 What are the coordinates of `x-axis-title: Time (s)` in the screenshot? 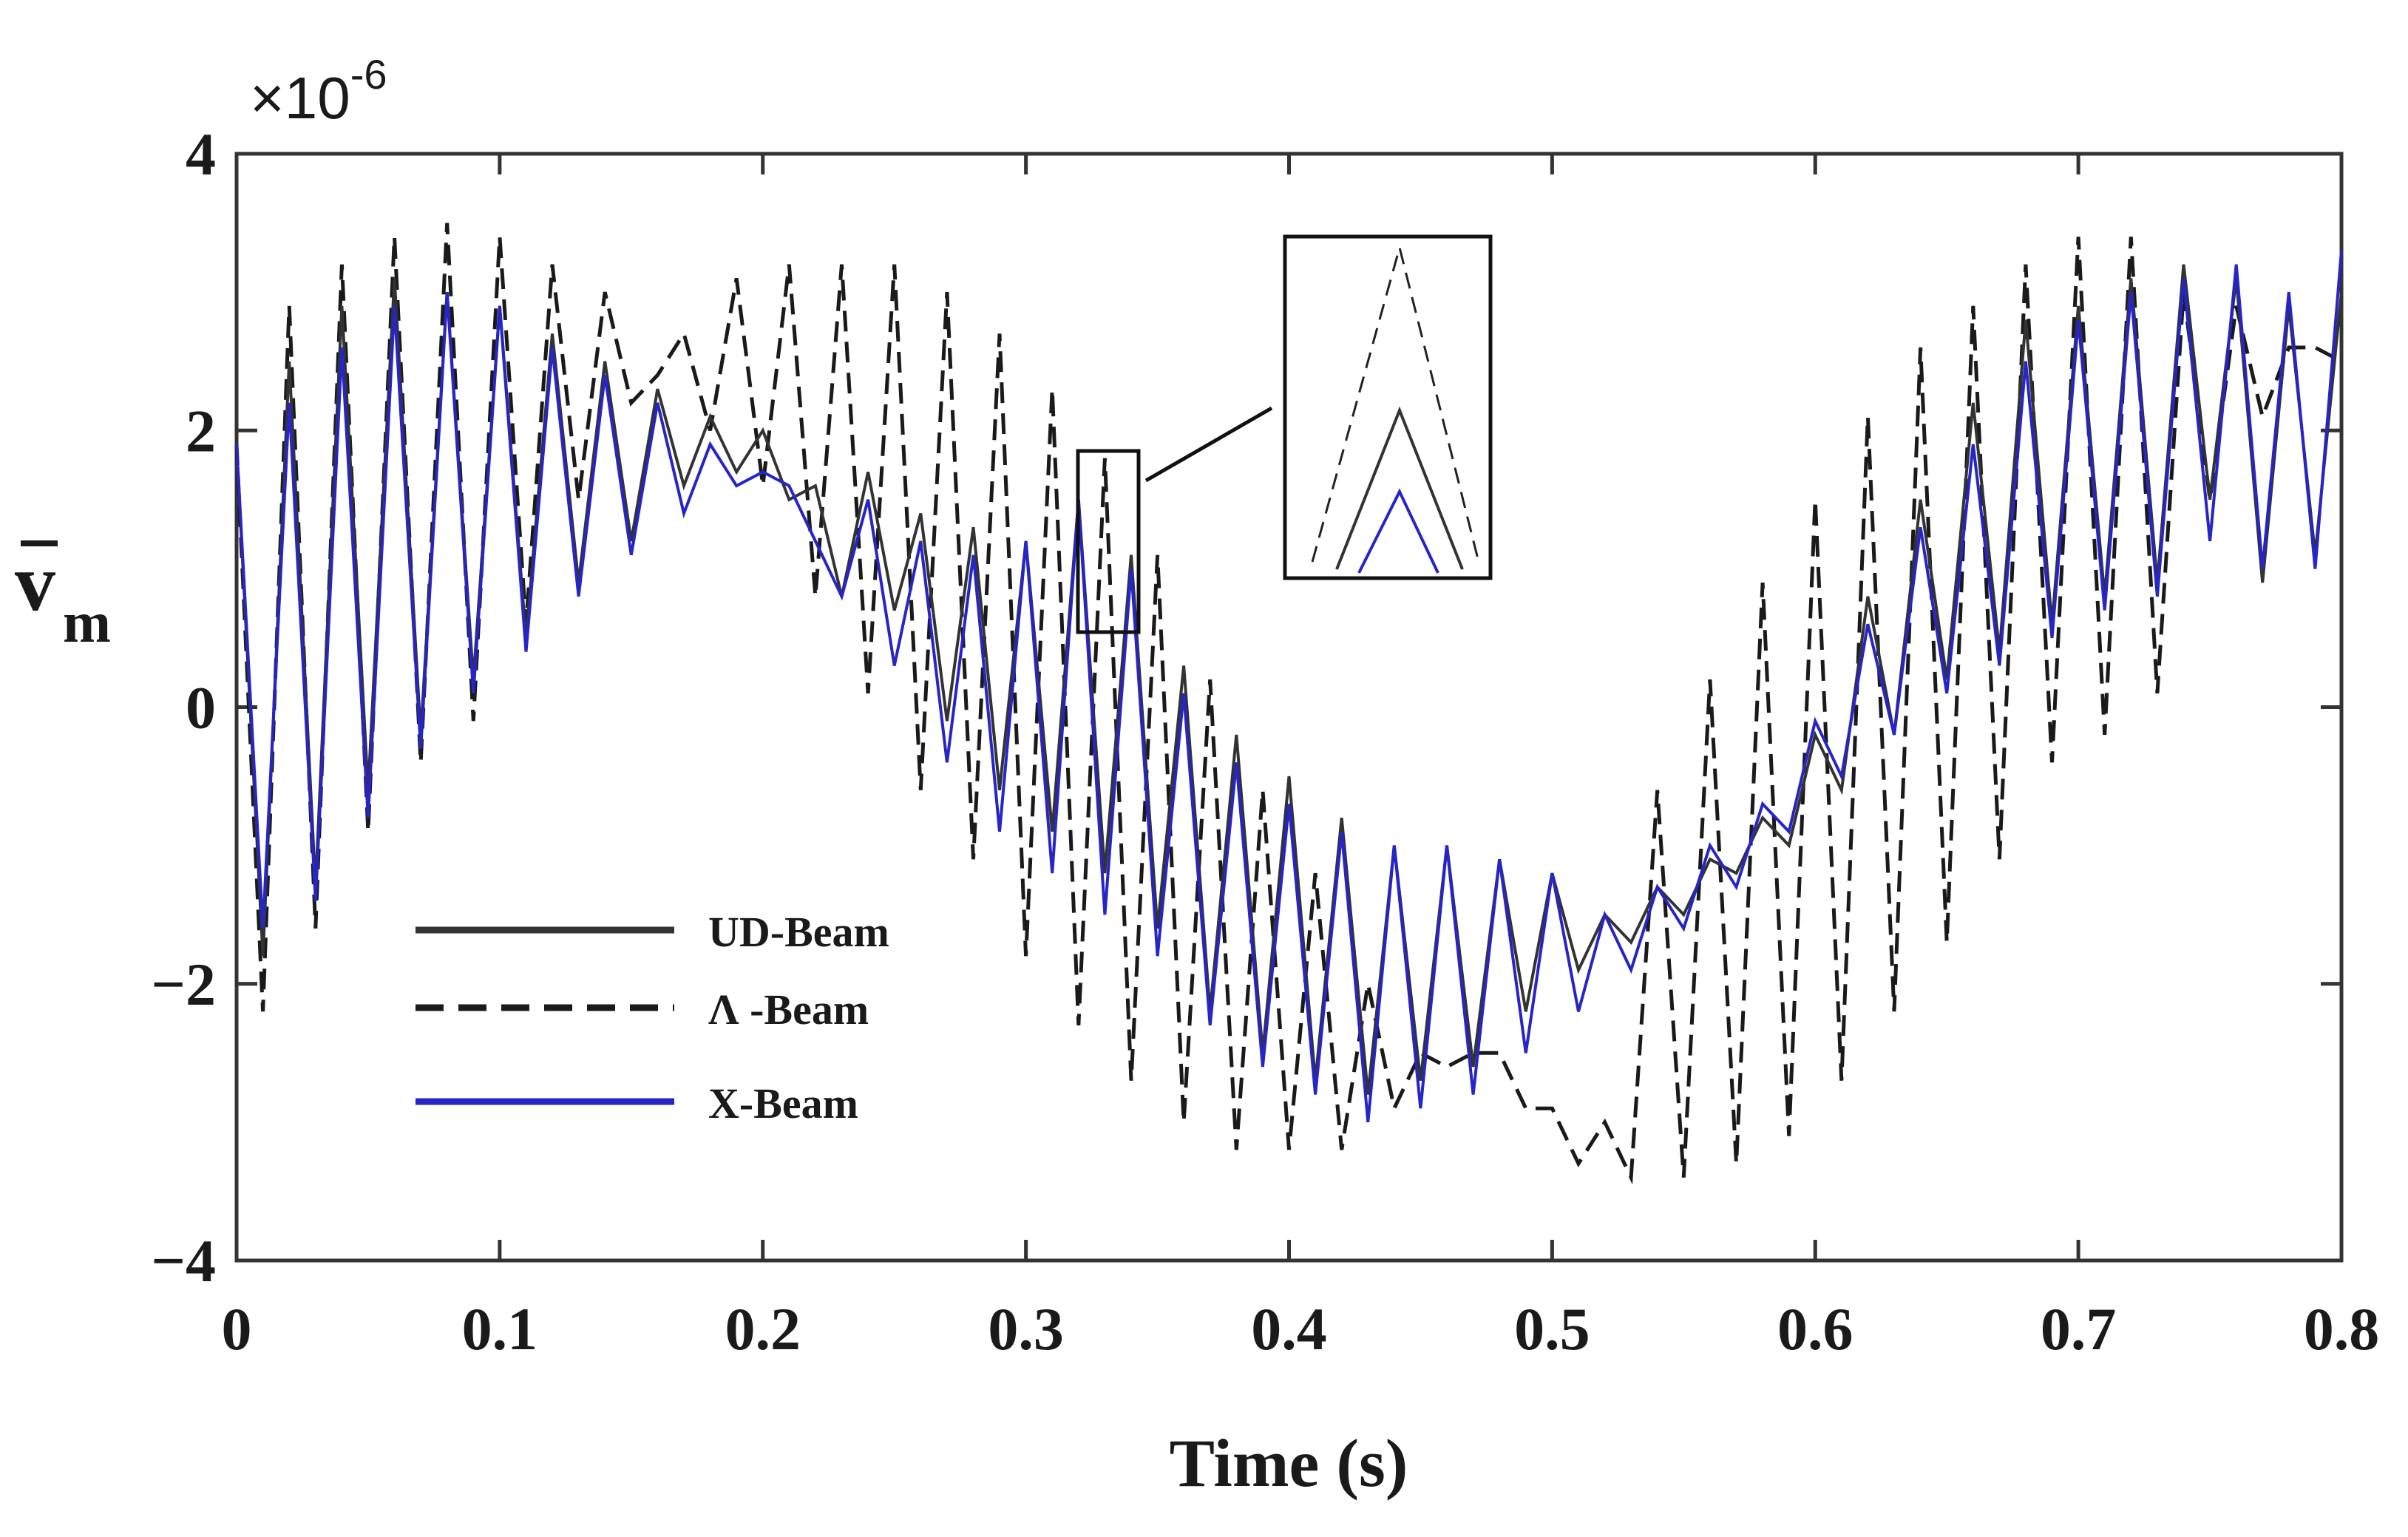 It's located at (1289, 1463).